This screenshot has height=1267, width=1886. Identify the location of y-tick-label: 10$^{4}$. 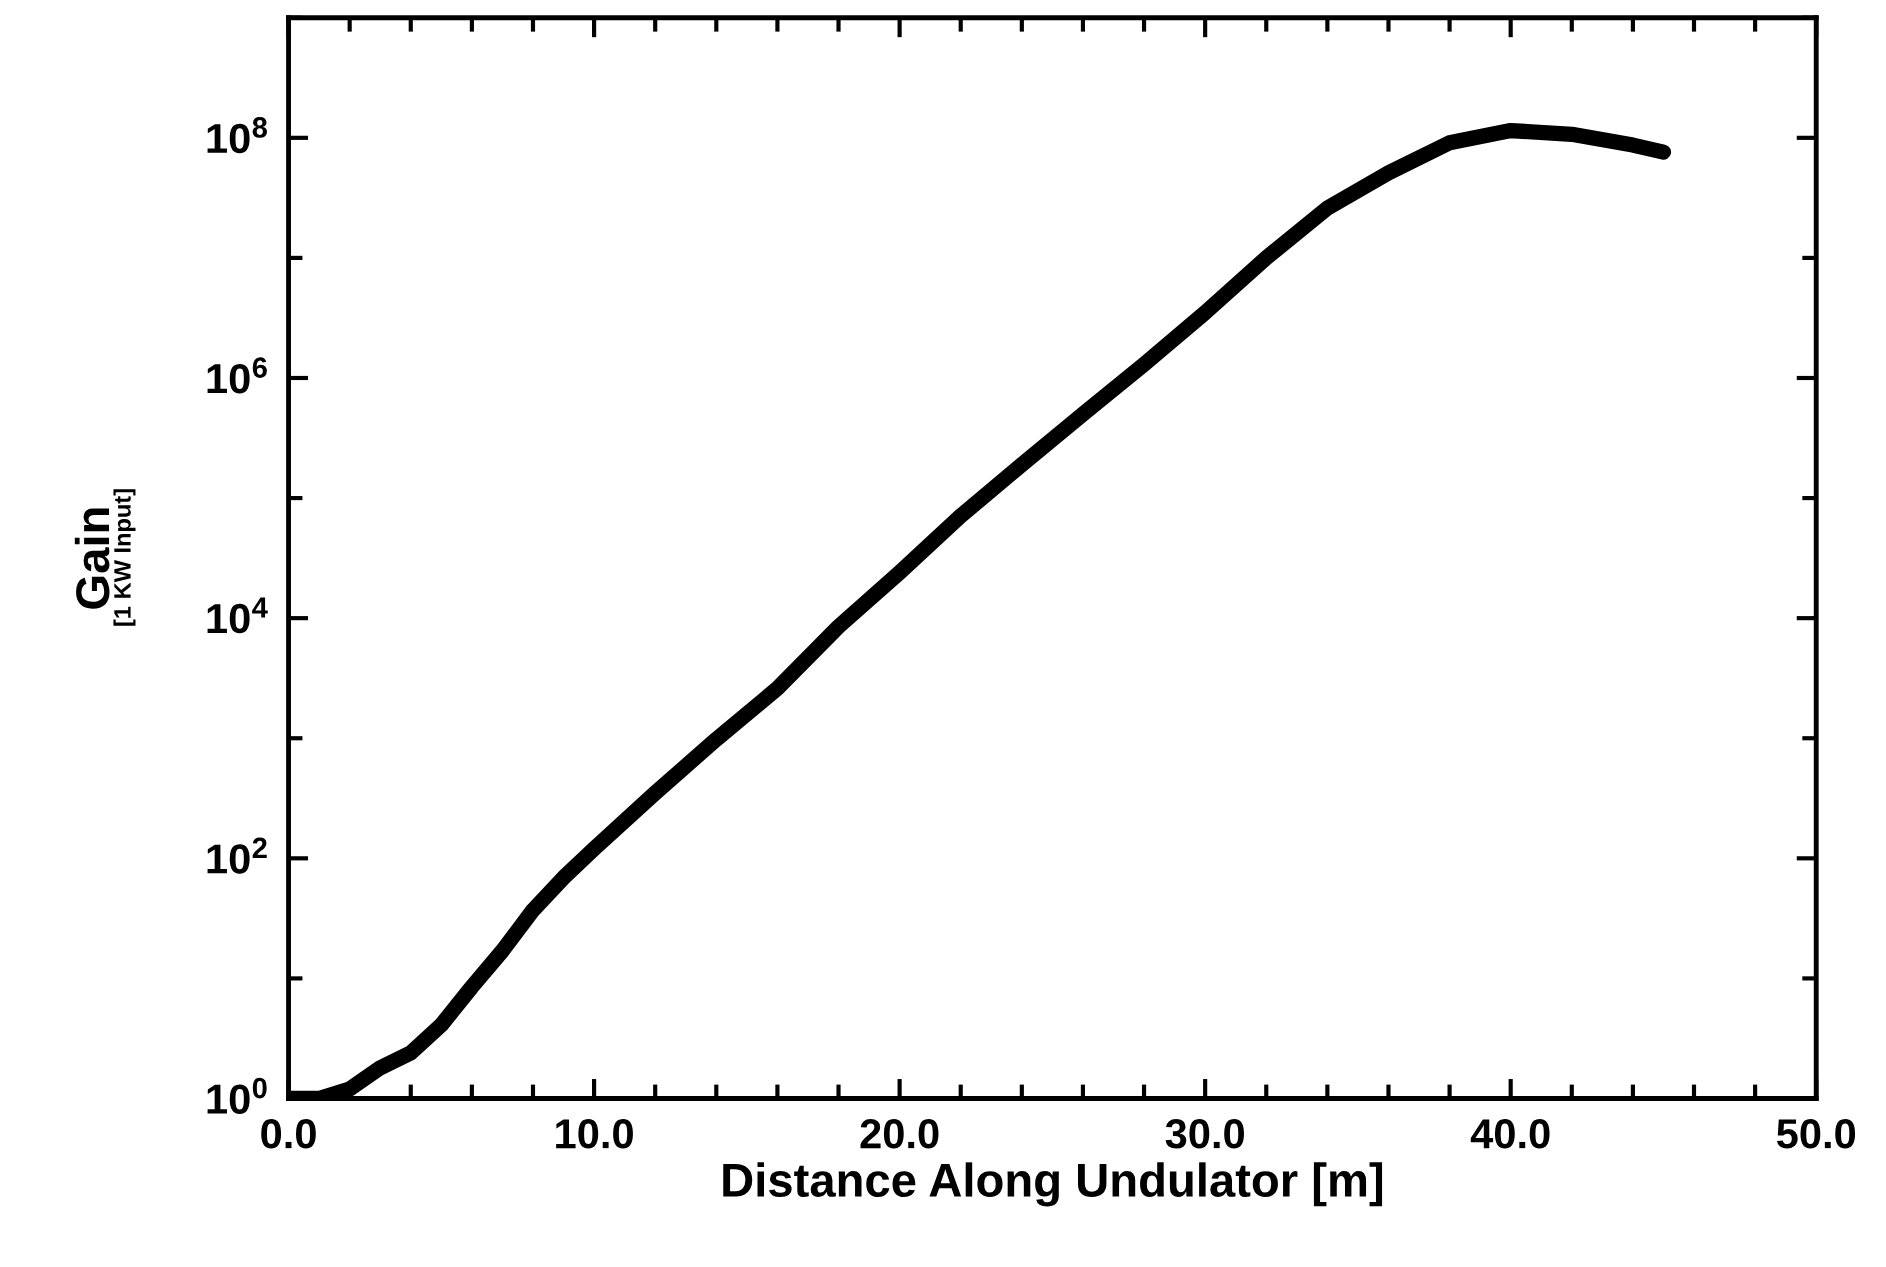
(237, 615).